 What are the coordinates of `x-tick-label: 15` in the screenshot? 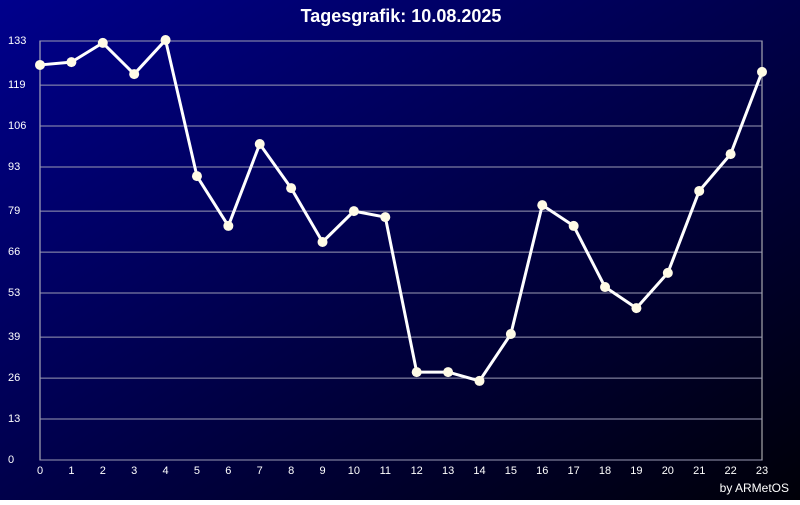 It's located at (511, 471).